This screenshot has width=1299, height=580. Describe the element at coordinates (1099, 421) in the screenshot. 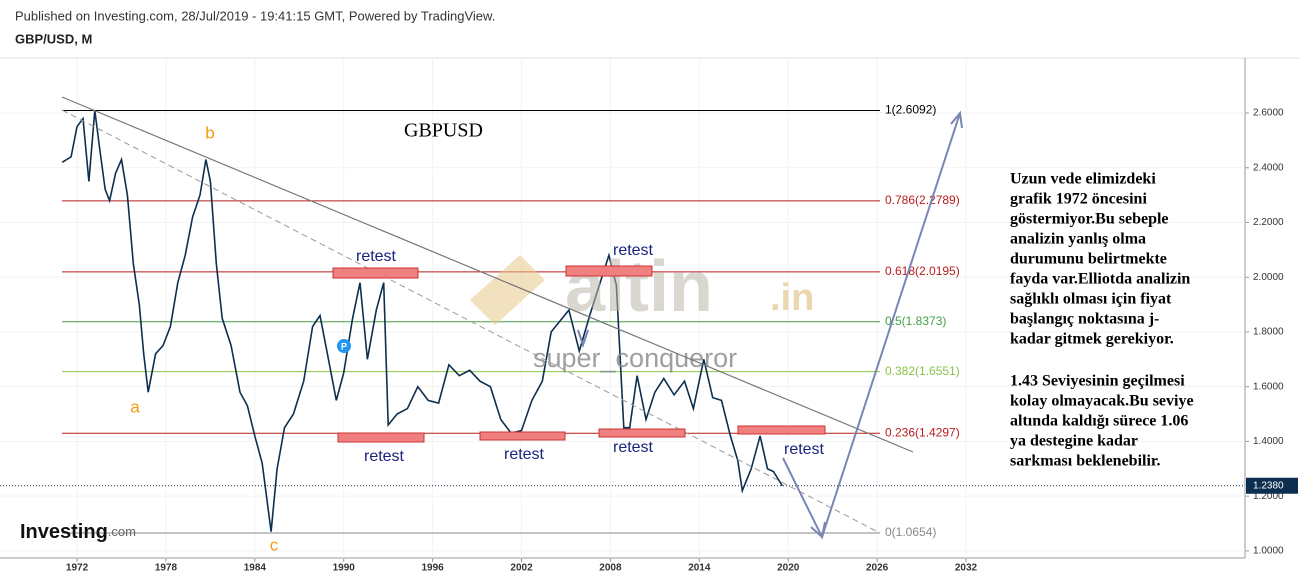

I see `note-line: altında kaldığı sürece 1.06` at that location.